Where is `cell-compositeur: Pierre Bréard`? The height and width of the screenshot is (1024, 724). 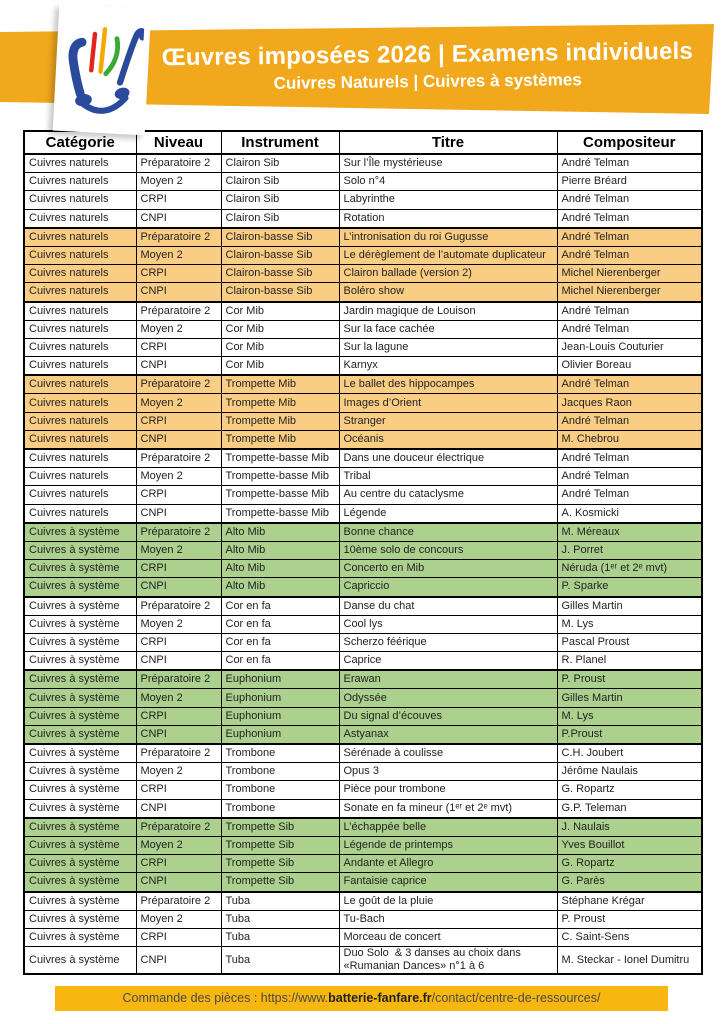
cell-compositeur: Pierre Bréard is located at coordinates (629, 182).